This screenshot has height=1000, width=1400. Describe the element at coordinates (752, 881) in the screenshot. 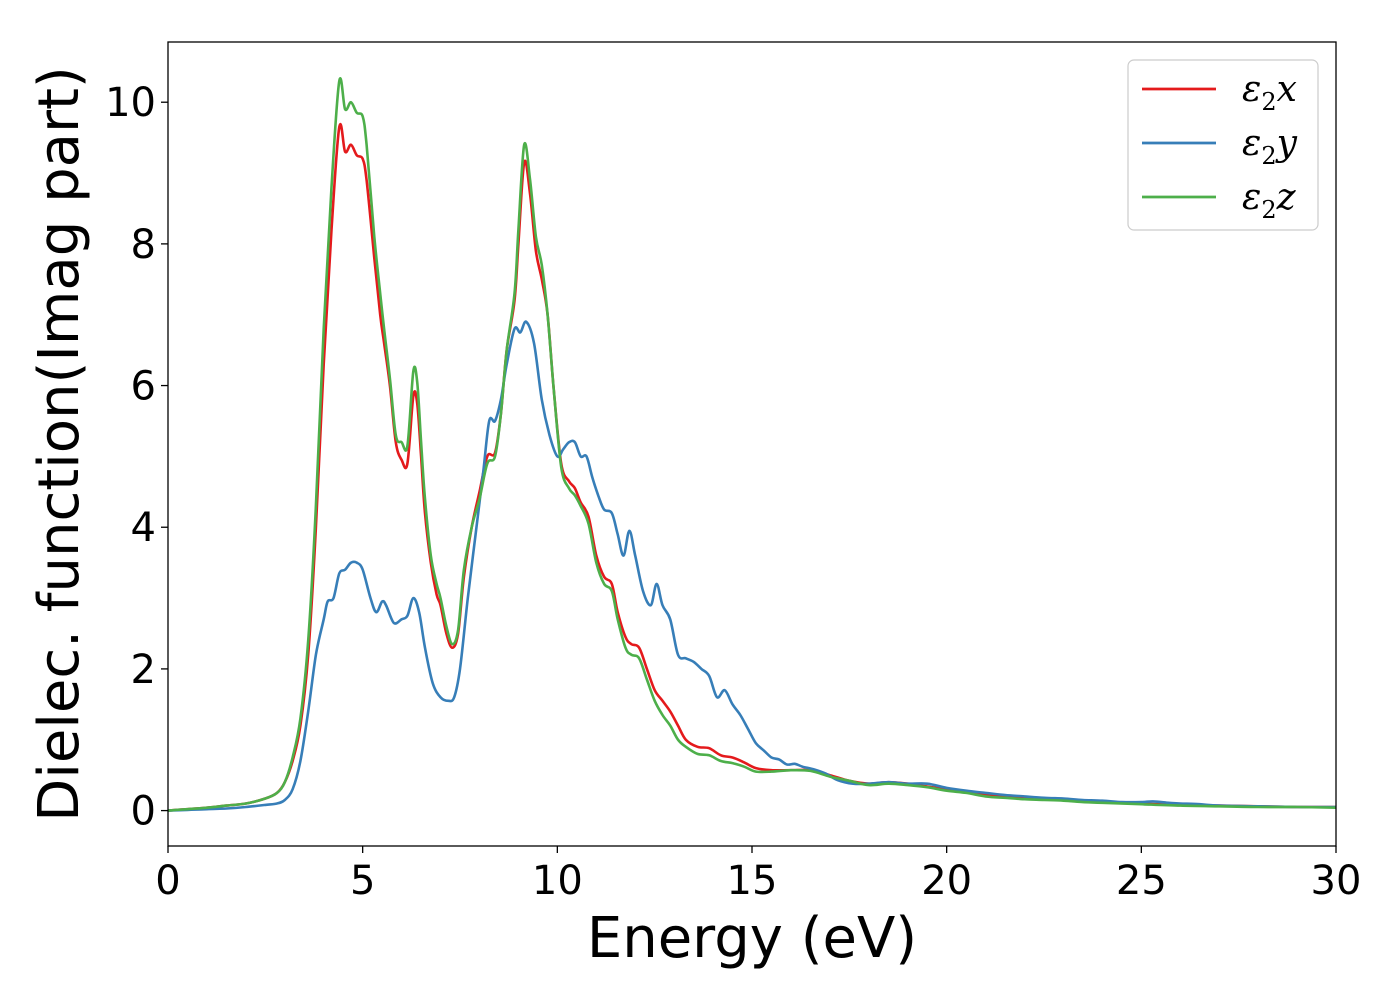

I see `x-tick-label: 15` at that location.